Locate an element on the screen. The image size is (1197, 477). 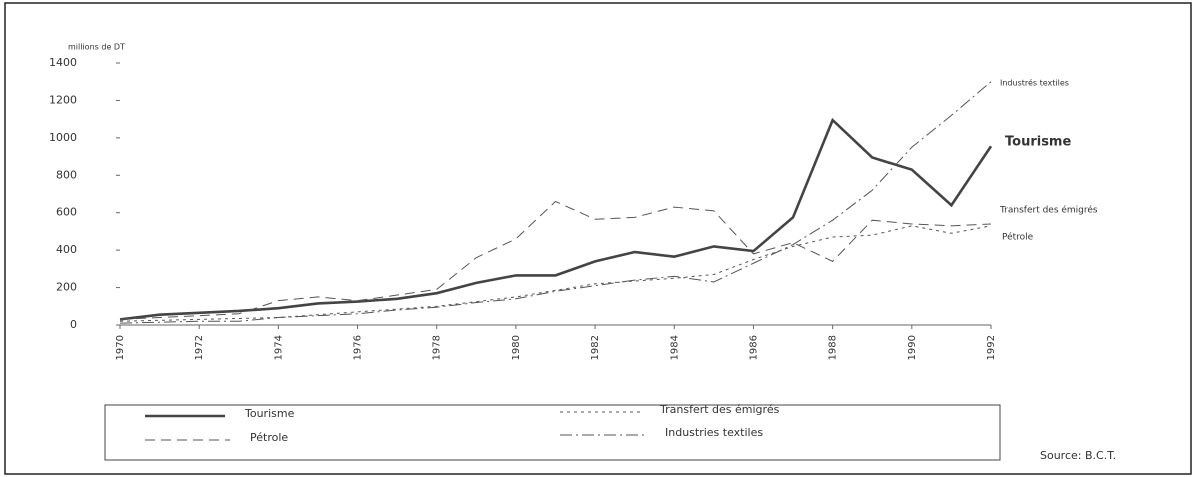
x-tick-label: 1980 is located at coordinates (516, 347).